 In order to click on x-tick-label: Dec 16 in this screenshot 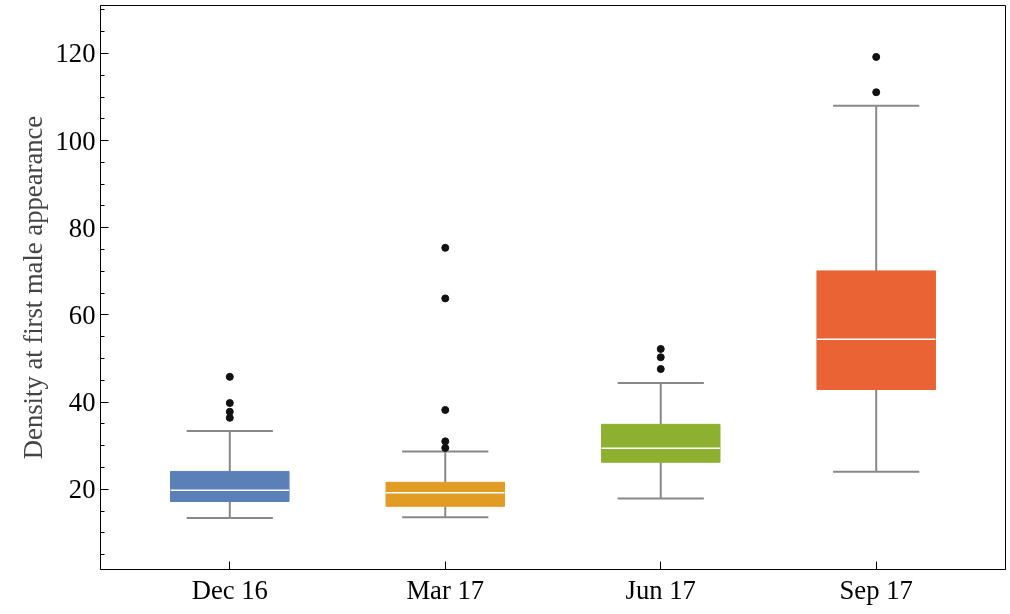, I will do `click(229, 589)`.